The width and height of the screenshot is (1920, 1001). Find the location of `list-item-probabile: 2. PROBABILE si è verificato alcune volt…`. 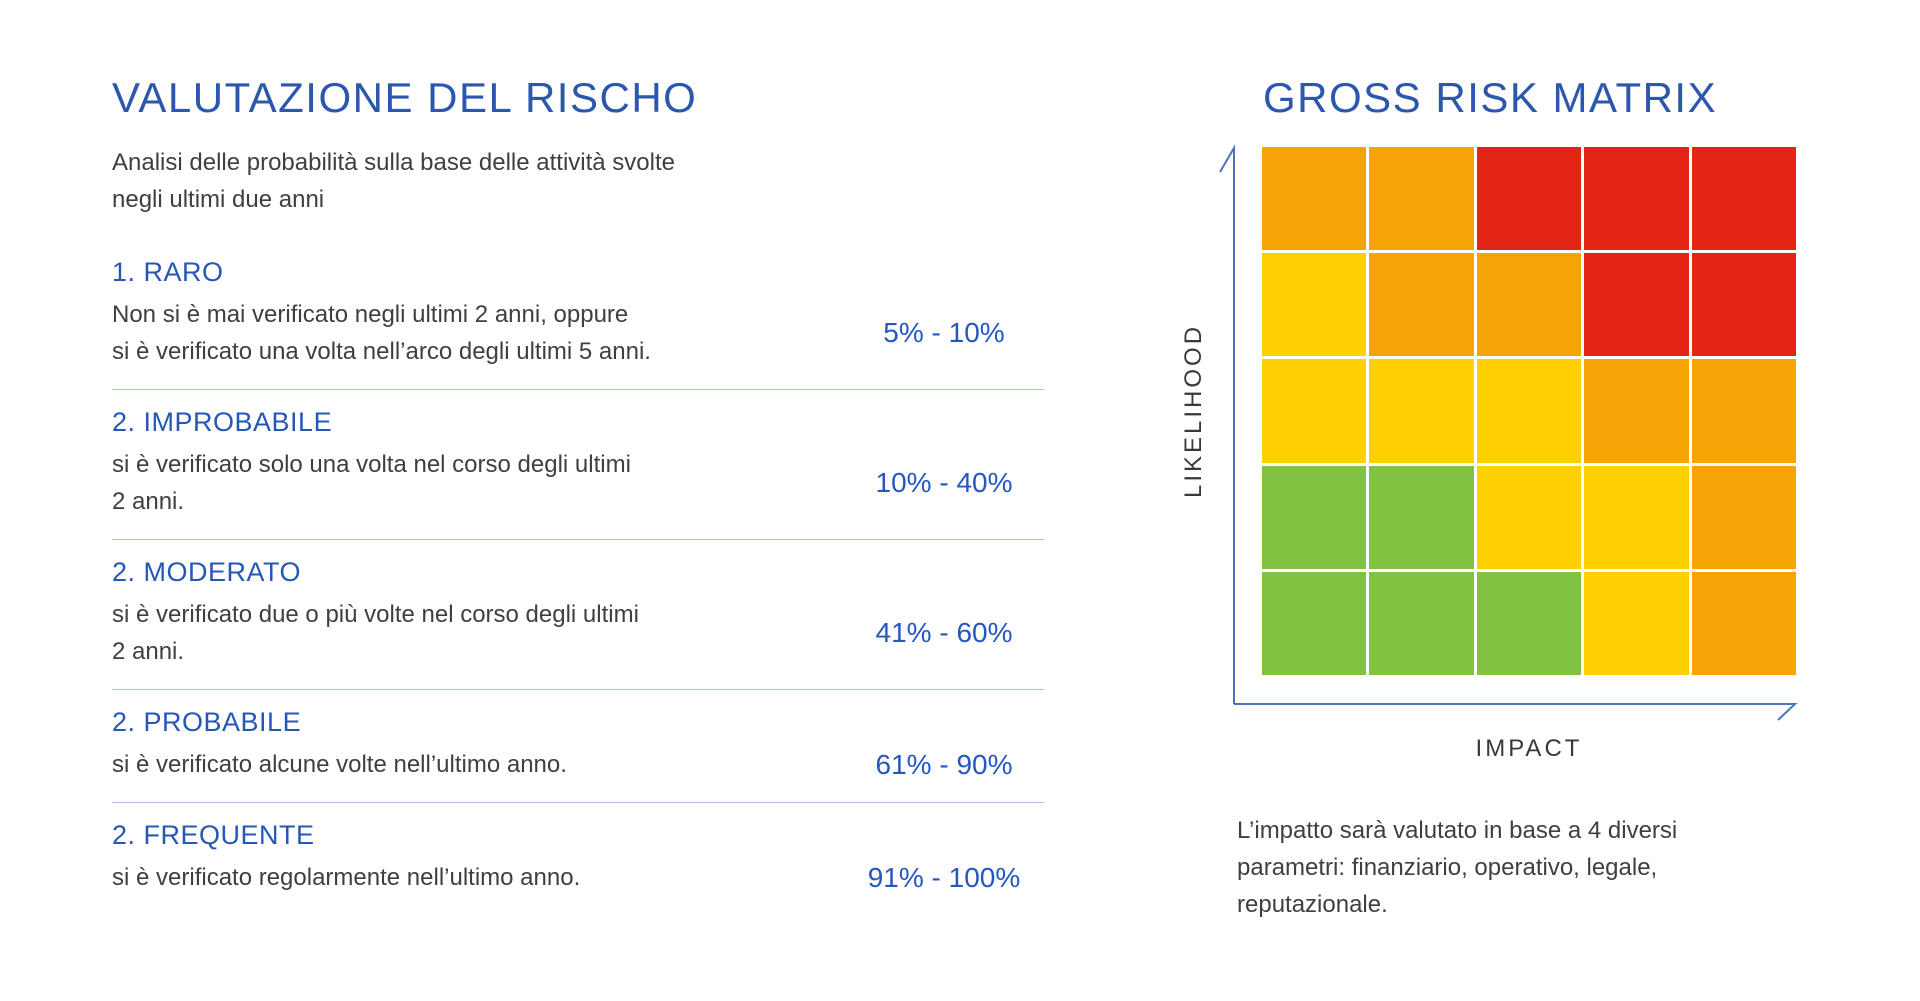

list-item-probabile: 2. PROBABILE si è verificato alcune volt… is located at coordinates (578, 746).